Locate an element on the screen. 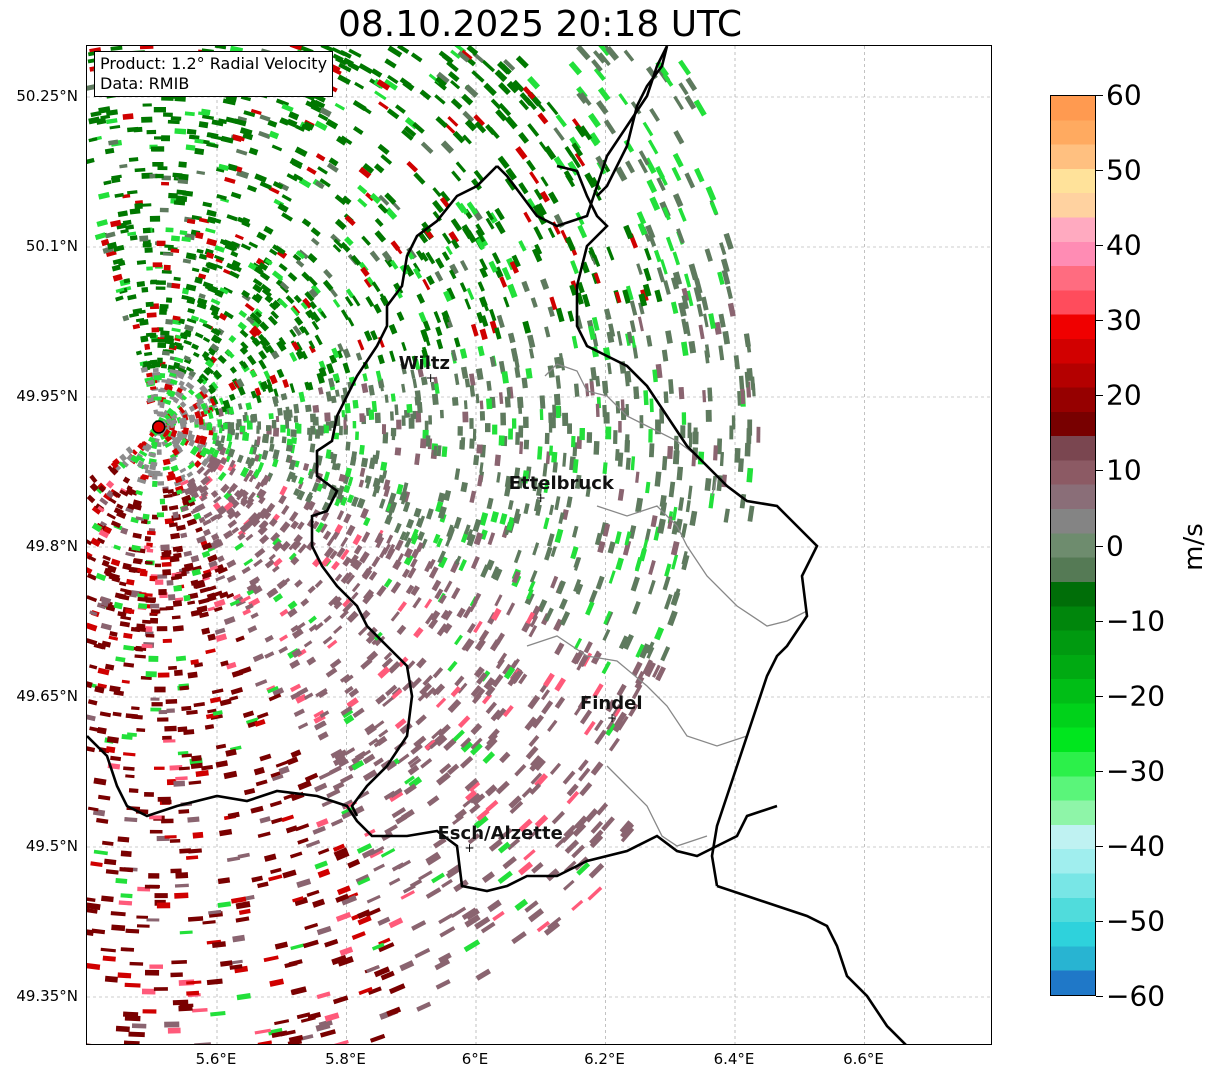 The width and height of the screenshot is (1207, 1081). lon-tick-label: 6.4°E is located at coordinates (734, 1059).